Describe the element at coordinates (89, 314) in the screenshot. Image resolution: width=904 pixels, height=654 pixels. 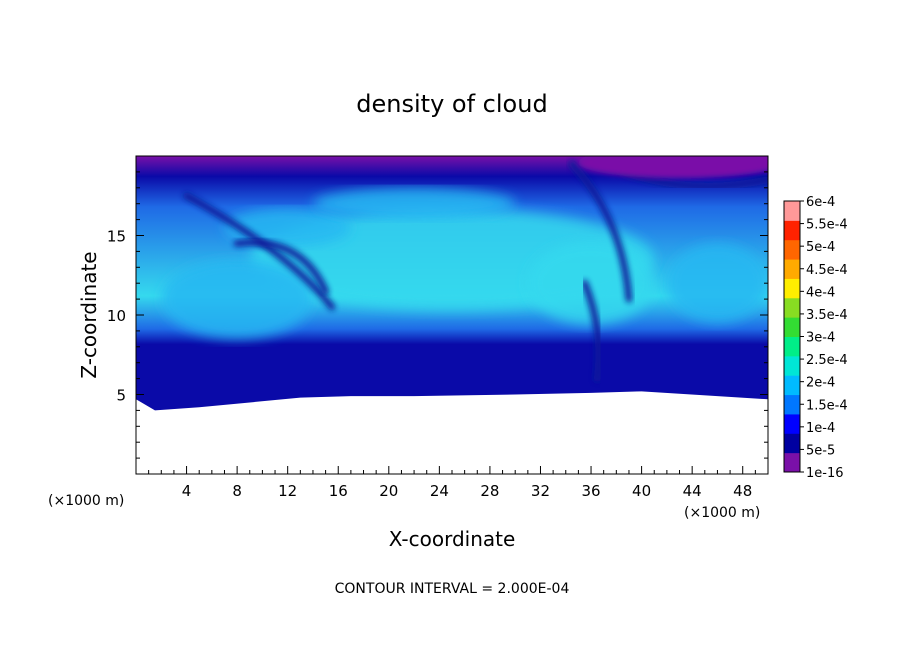
I see `y-axis-label: Z-coordinate` at that location.